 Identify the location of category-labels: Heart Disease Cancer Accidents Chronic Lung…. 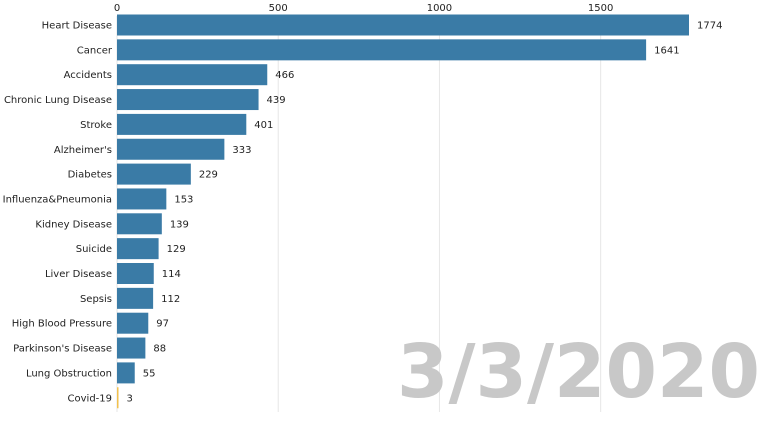
(58, 213).